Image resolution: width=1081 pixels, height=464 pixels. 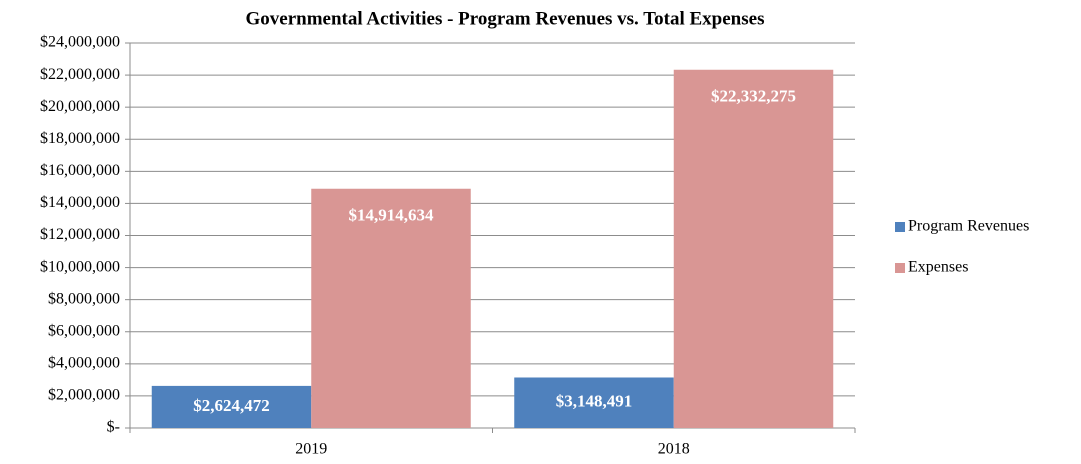 What do you see at coordinates (80, 202) in the screenshot?
I see `y-tick-label: $14,000,000` at bounding box center [80, 202].